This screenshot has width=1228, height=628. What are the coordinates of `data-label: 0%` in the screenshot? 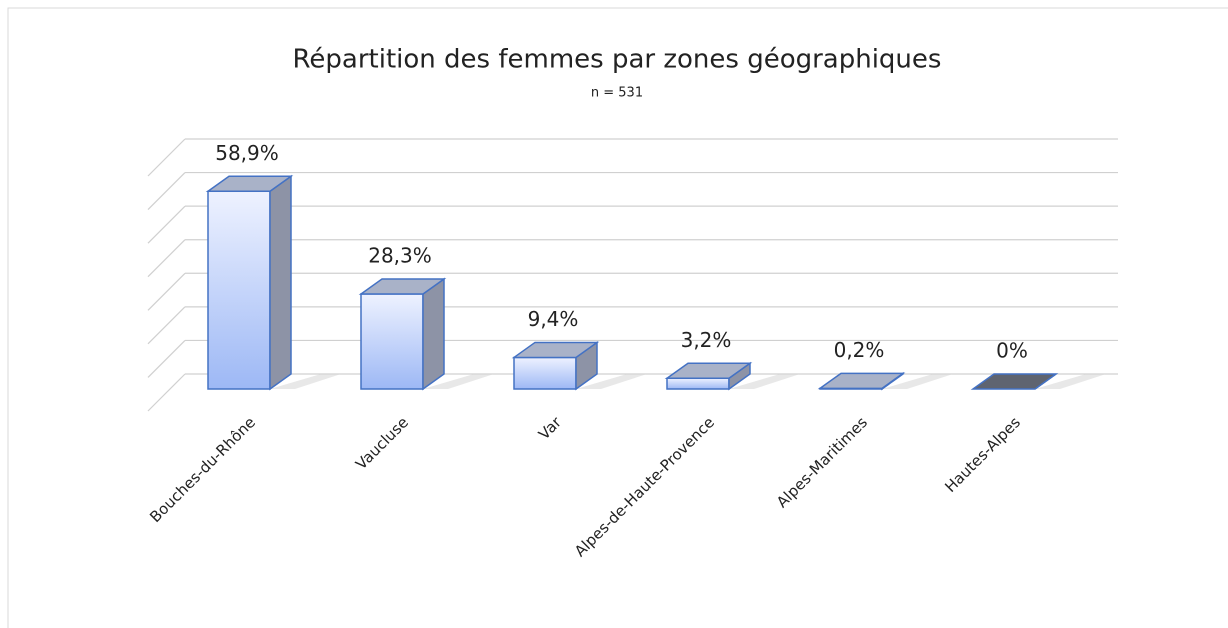 It's located at (1012, 351).